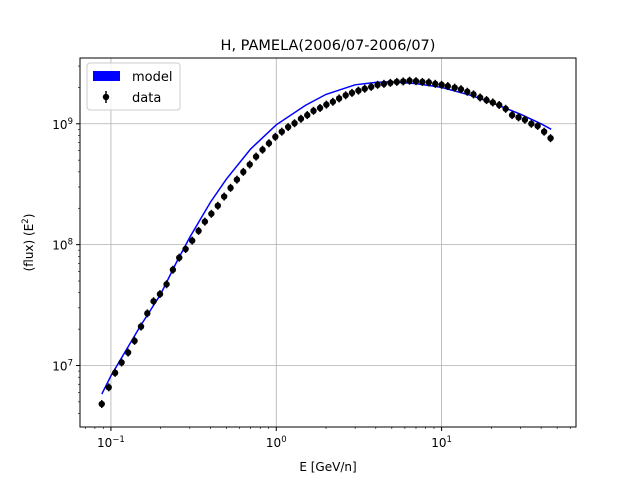  I want to click on legend-model-label: model, so click(152, 77).